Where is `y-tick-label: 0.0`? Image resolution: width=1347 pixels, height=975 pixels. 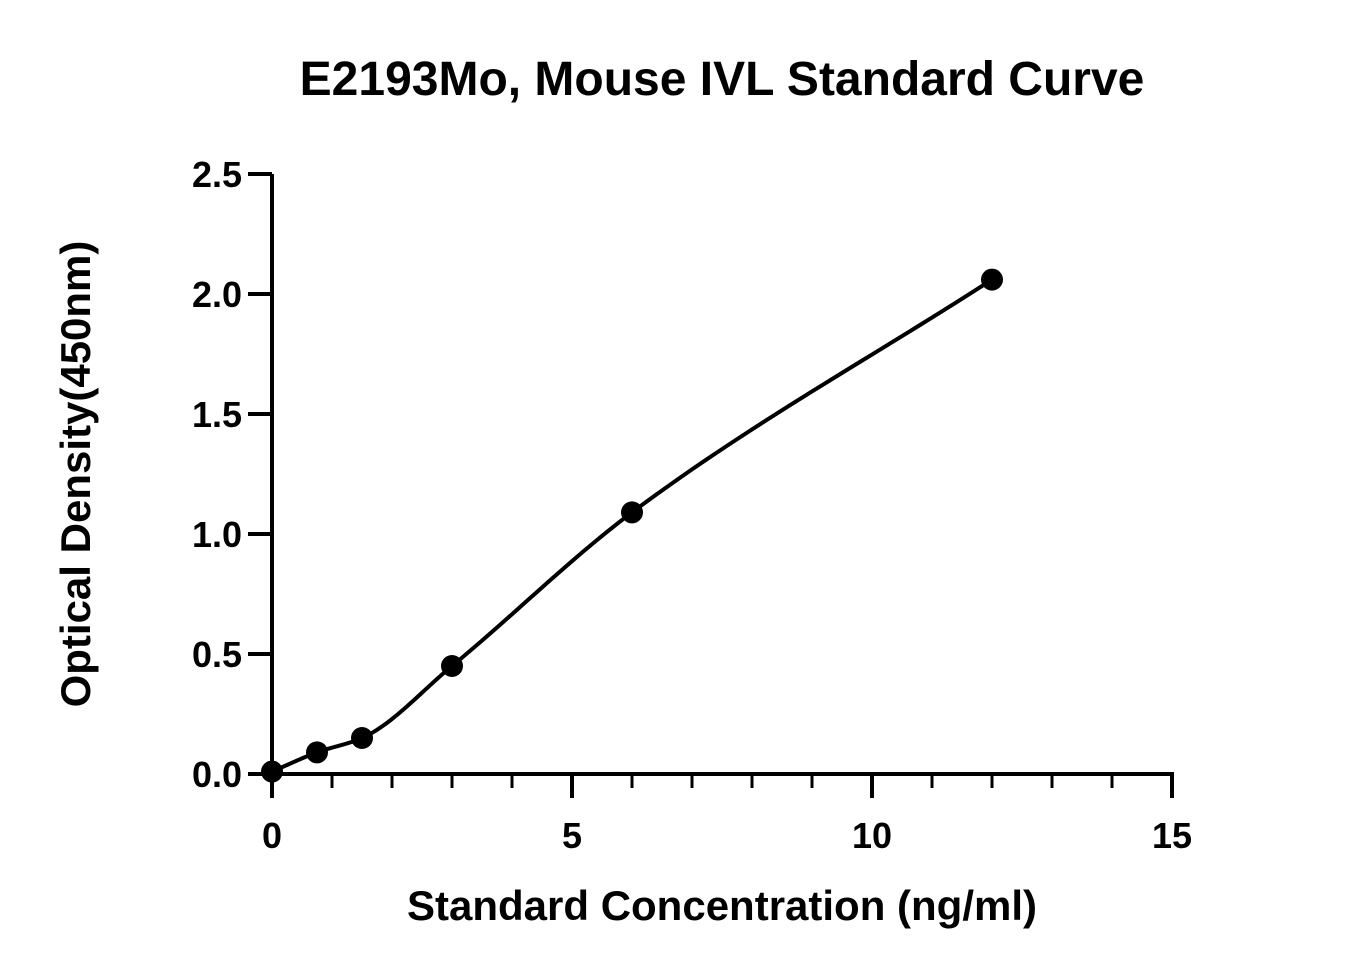
y-tick-label: 0.0 is located at coordinates (217, 774).